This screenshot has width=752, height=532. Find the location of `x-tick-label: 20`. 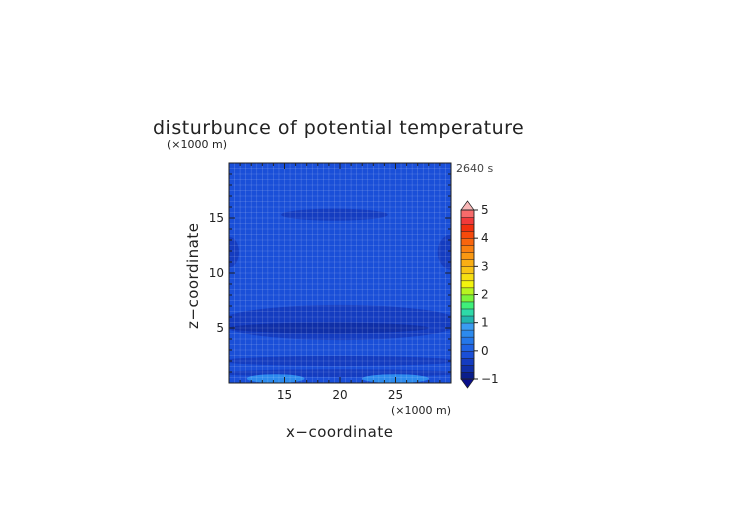

x-tick-label: 20 is located at coordinates (339, 395).